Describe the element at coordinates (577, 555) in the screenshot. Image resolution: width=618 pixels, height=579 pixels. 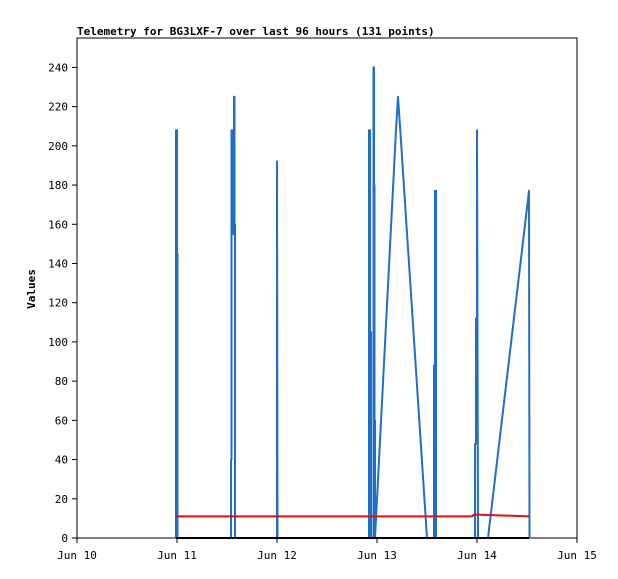
I see `x-tick-label: Jun 15` at that location.